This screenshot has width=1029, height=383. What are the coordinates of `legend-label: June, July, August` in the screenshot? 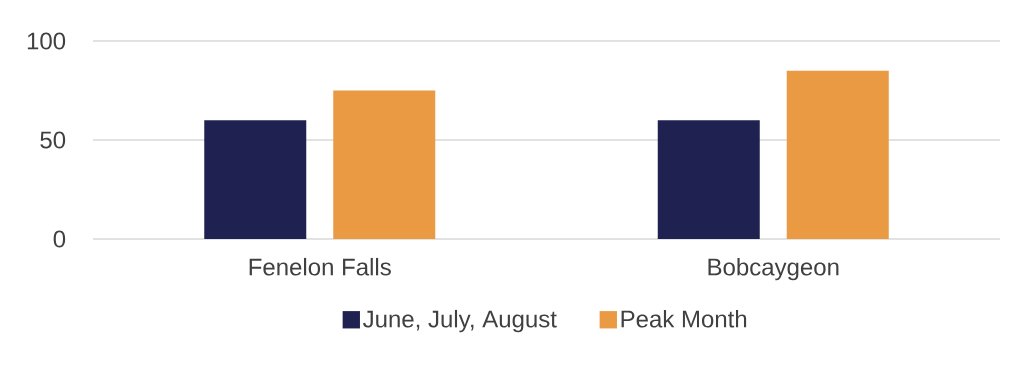 It's located at (460, 321).